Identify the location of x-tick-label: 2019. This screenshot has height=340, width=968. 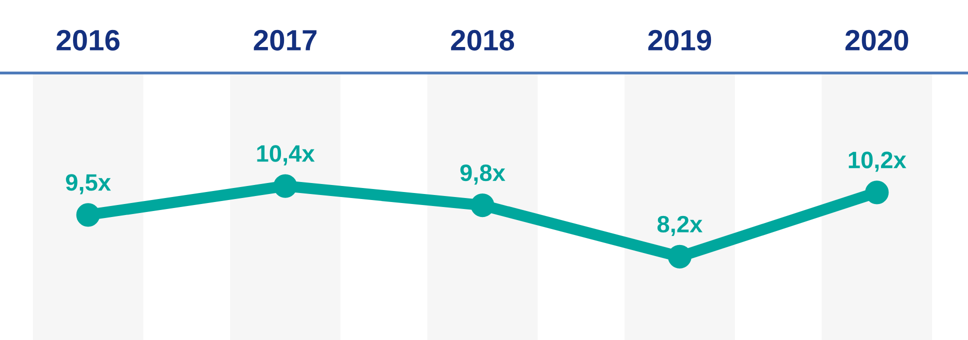
(680, 40).